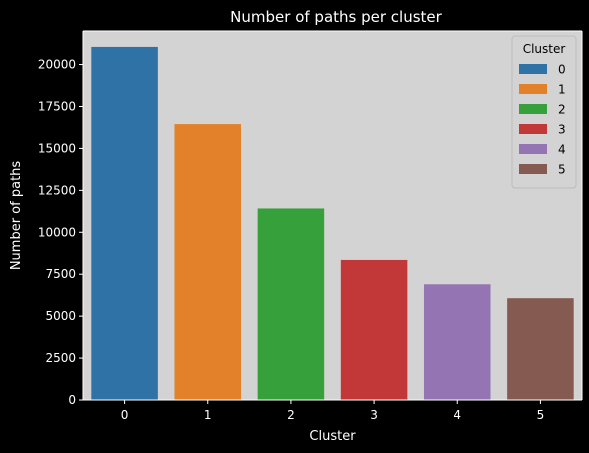 Image resolution: width=589 pixels, height=453 pixels. Describe the element at coordinates (57, 65) in the screenshot. I see `y-tick-label: 20000` at that location.